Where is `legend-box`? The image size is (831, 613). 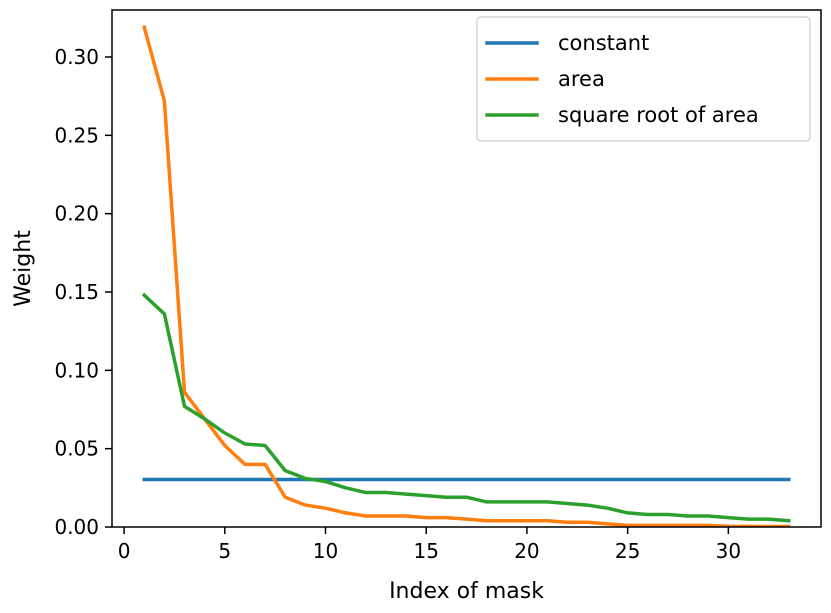
legend-box is located at coordinates (643, 79).